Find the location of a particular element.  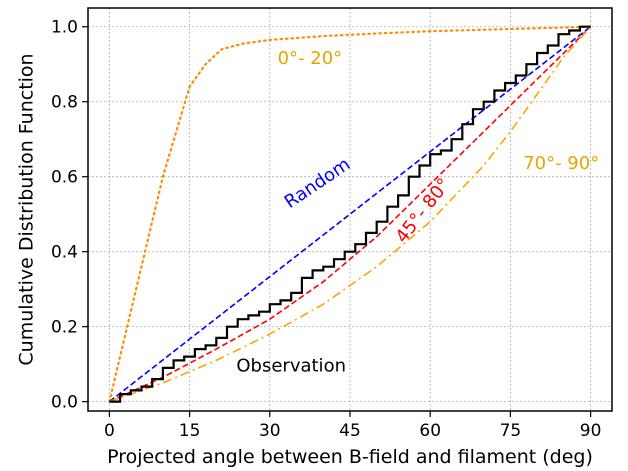

x-tick-label: 15 is located at coordinates (190, 431).